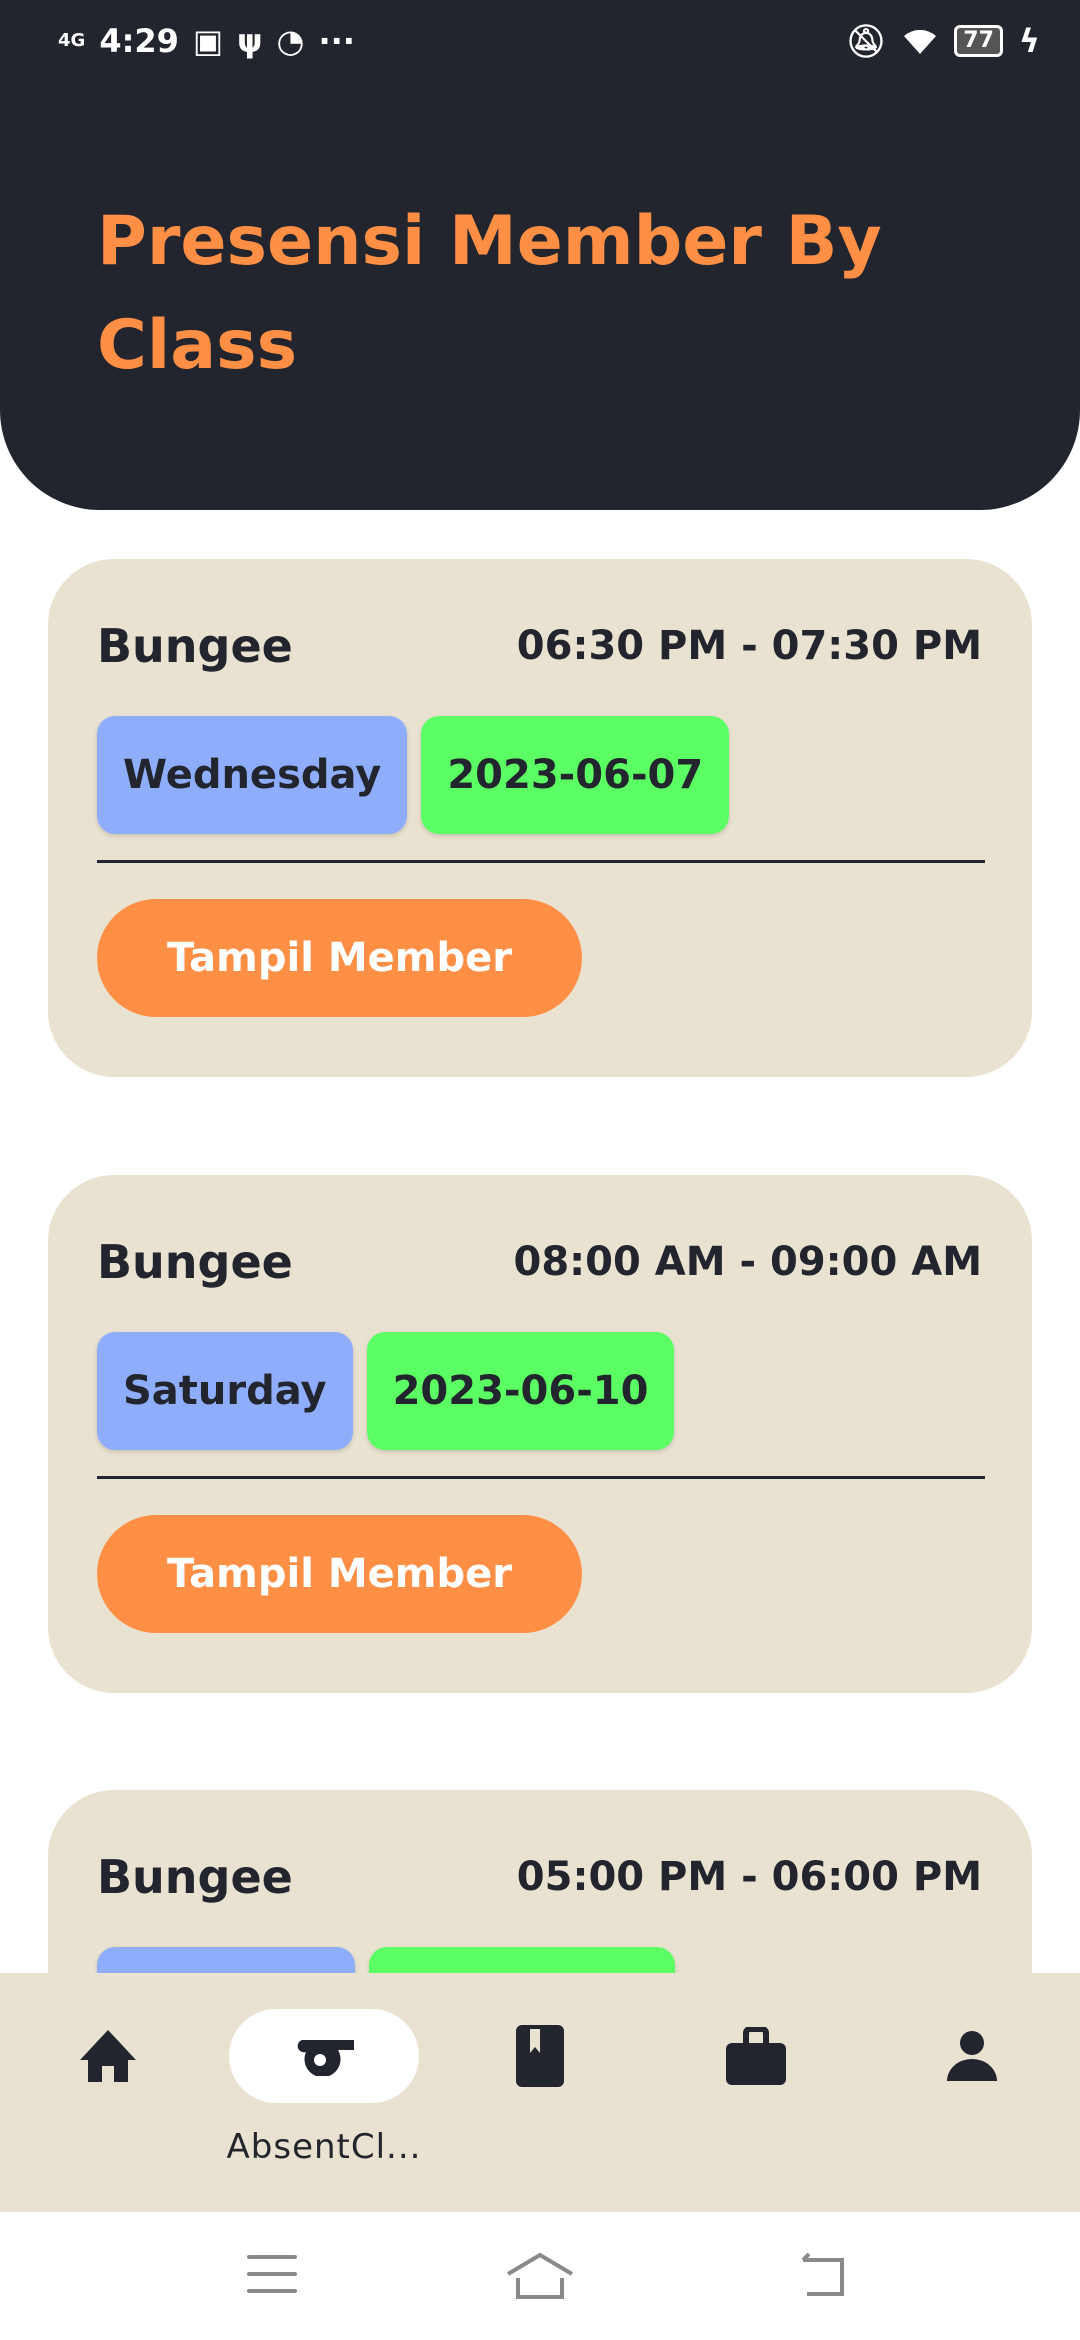  I want to click on nav-book, so click(540, 2092).